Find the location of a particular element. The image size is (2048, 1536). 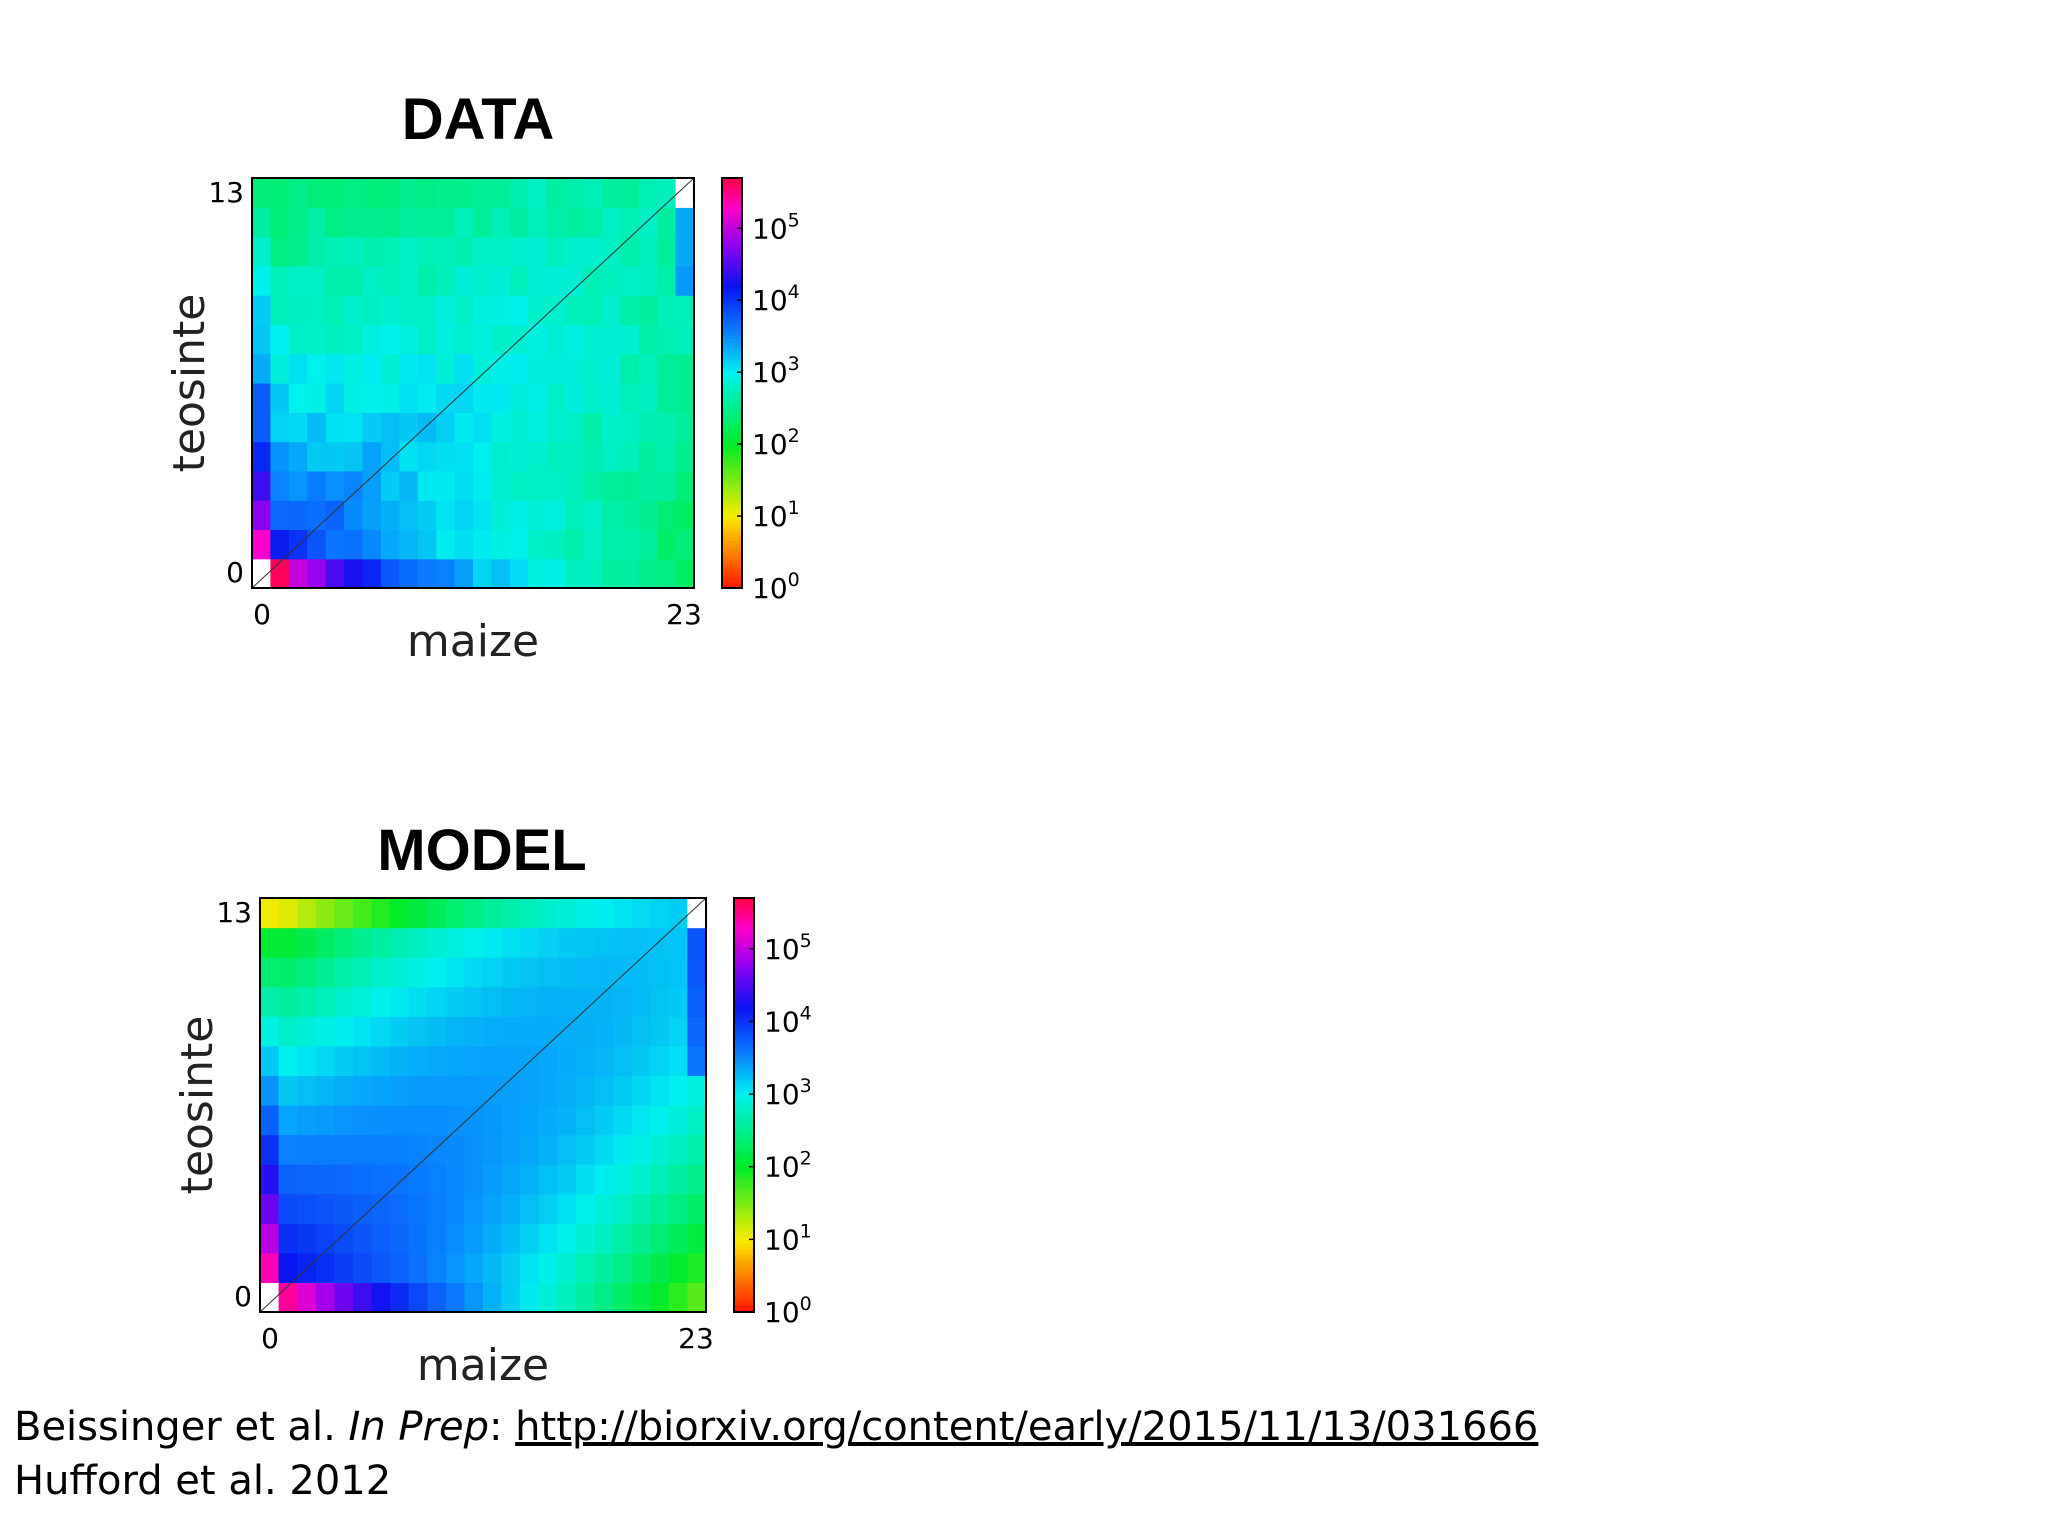

model-panel-title: MODEL is located at coordinates (482, 850).